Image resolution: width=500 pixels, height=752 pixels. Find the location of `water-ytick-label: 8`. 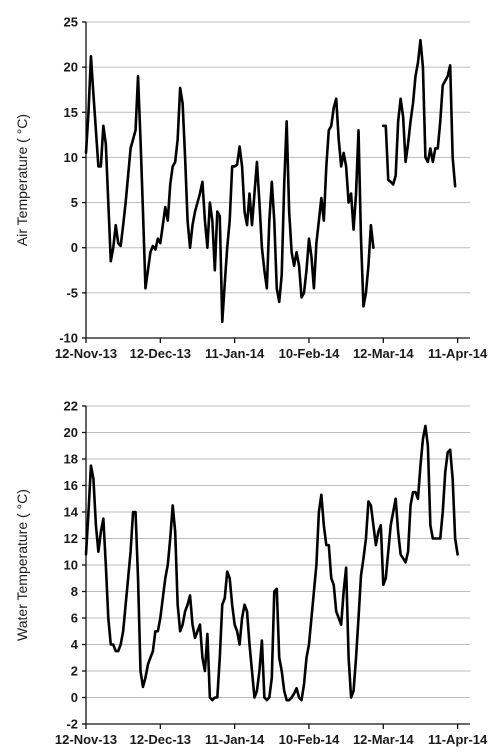

water-ytick-label: 8 is located at coordinates (74, 591).